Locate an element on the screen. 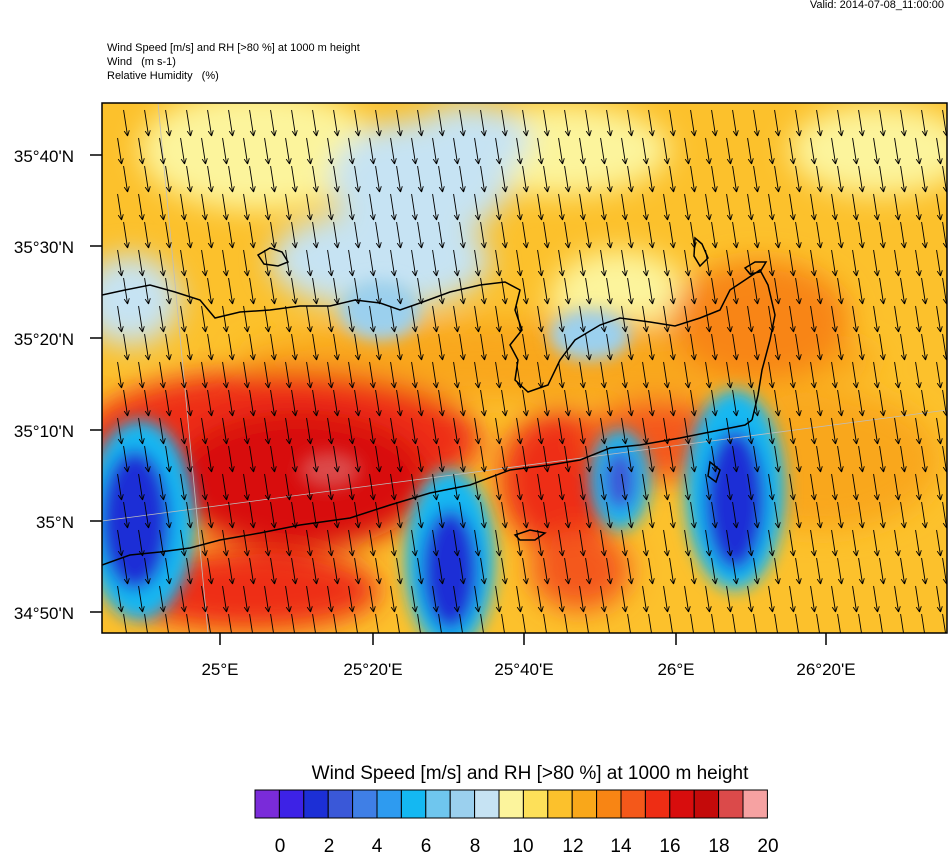 Image resolution: width=948 pixels, height=858 pixels. lat-label: 35°40'N is located at coordinates (44, 156).